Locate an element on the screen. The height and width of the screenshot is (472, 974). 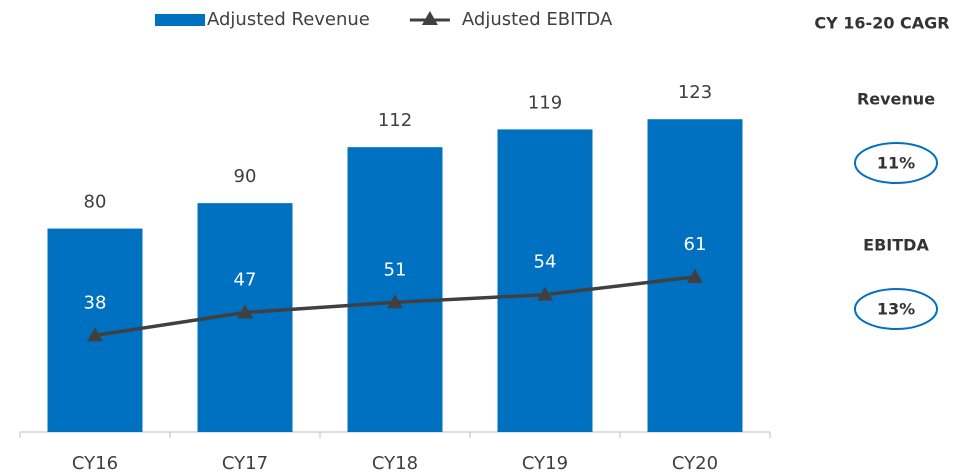
x-tick-label: CY20 is located at coordinates (695, 462).